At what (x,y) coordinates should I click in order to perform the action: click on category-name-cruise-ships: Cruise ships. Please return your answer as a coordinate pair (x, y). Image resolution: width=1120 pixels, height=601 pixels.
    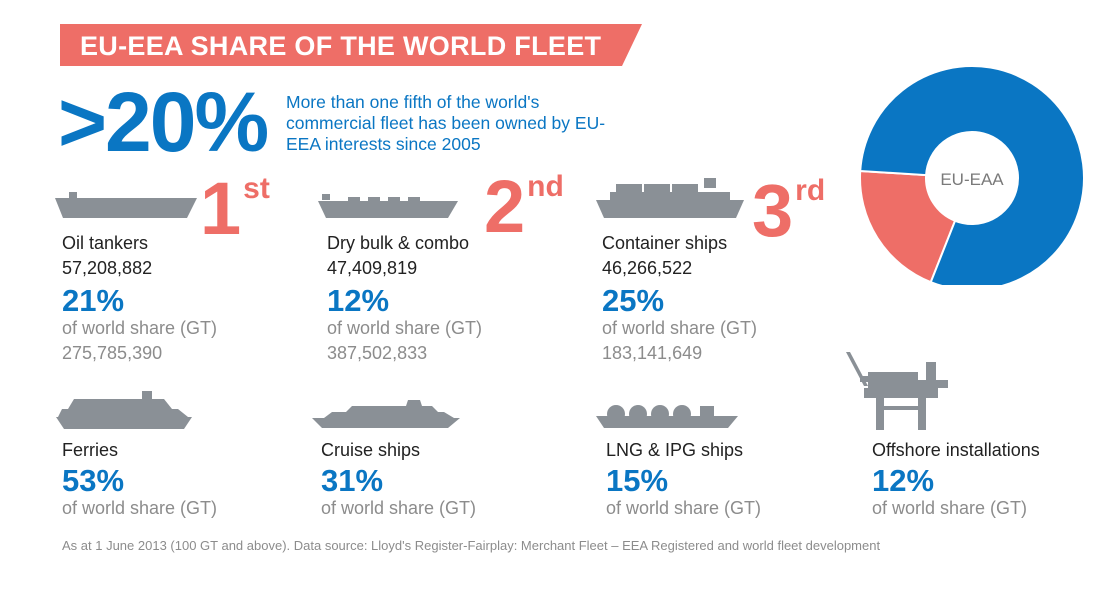
    Looking at the image, I should click on (371, 450).